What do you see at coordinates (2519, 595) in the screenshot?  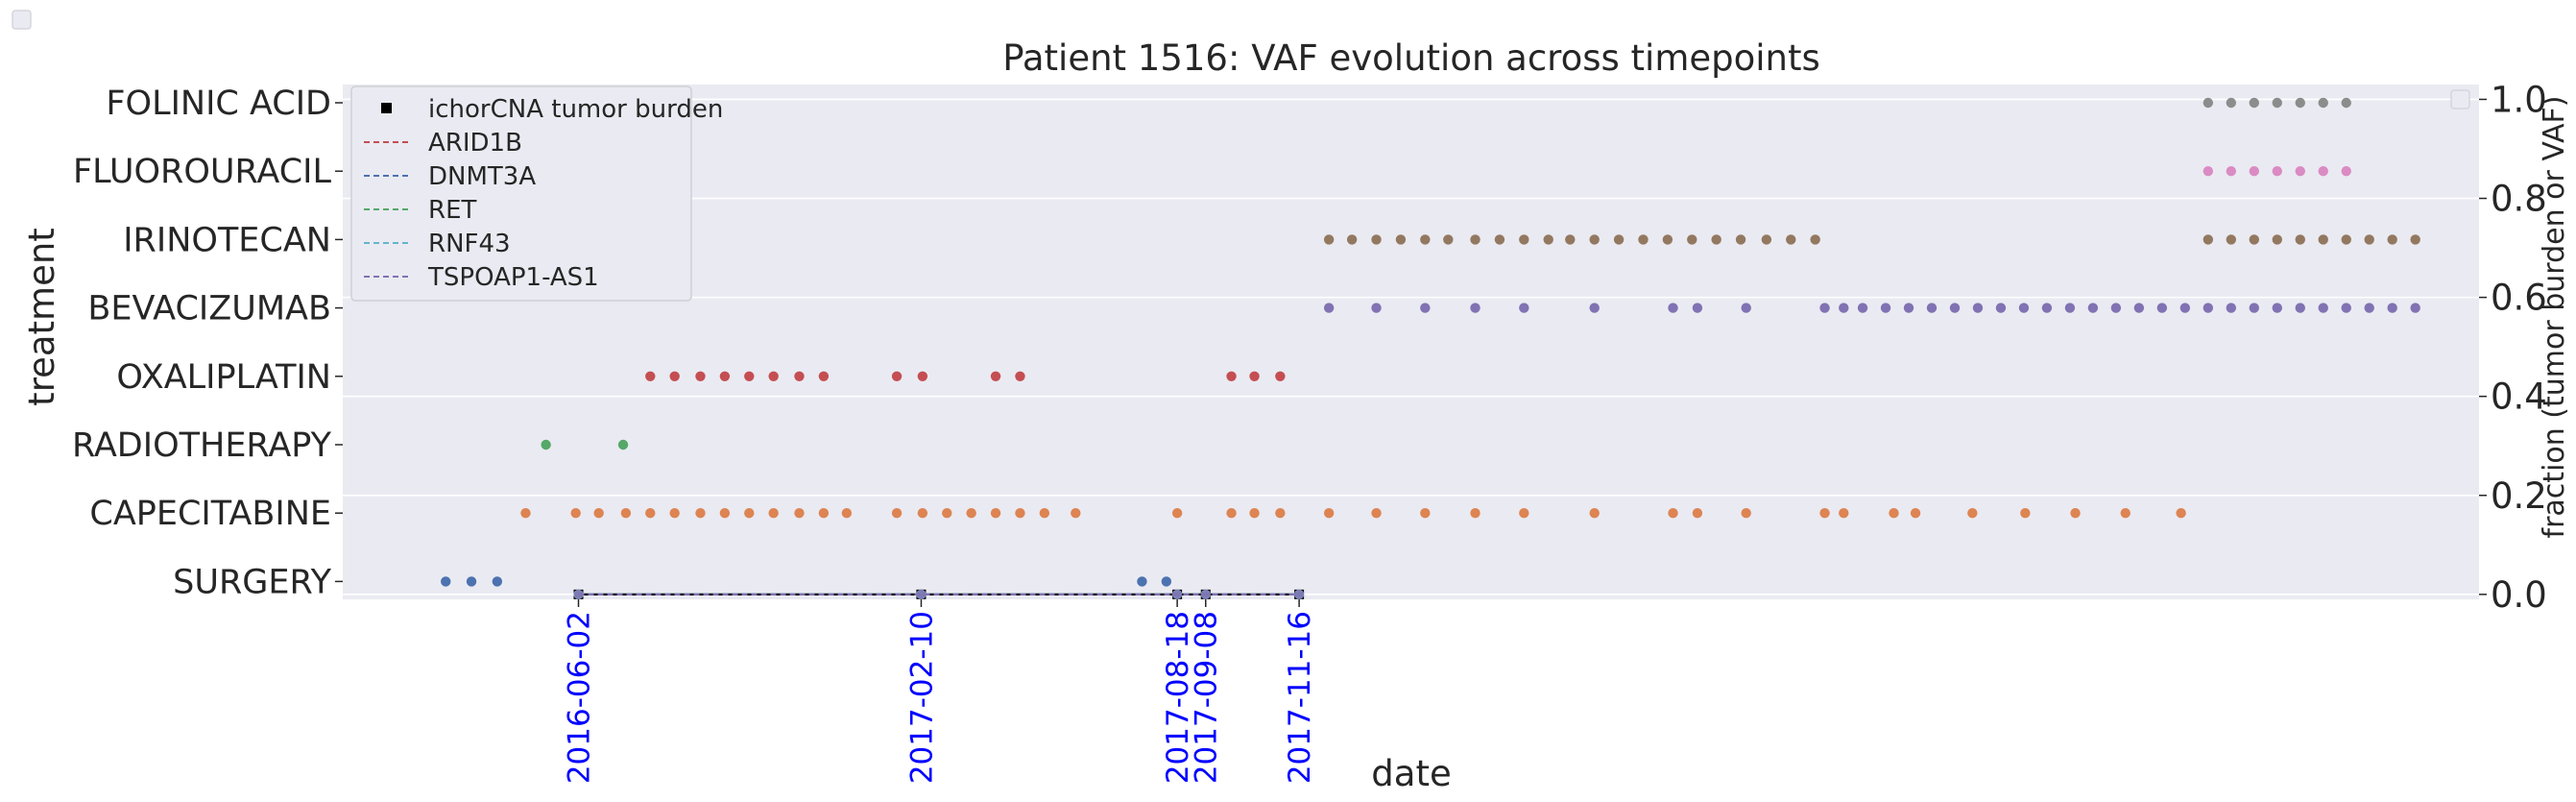 I see `fraction-tick-label: 0.0` at bounding box center [2519, 595].